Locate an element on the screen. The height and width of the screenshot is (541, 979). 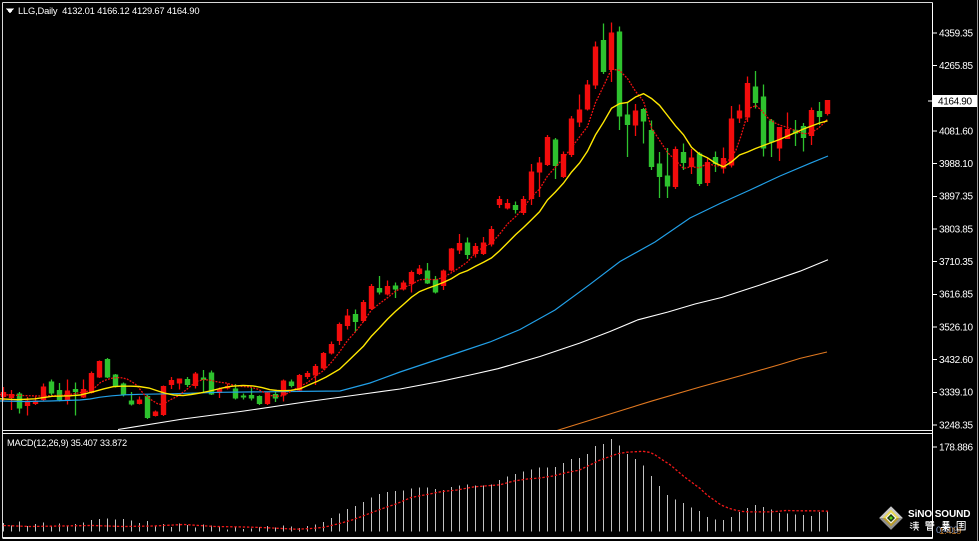
svg-text: 0.409 is located at coordinates (947, 530).